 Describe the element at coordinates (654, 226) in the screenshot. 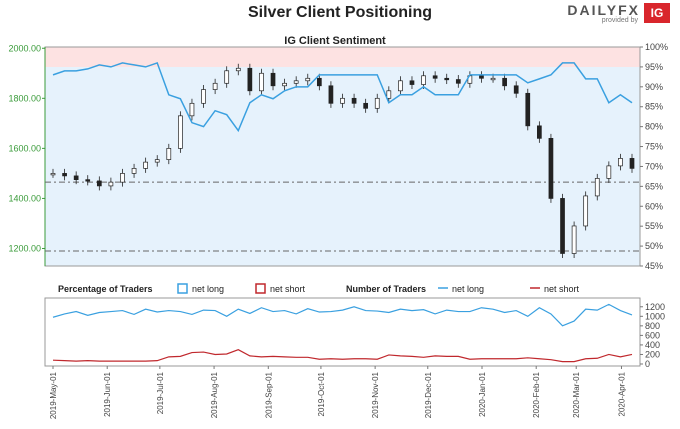

I see `right-tick-label: 55%` at that location.